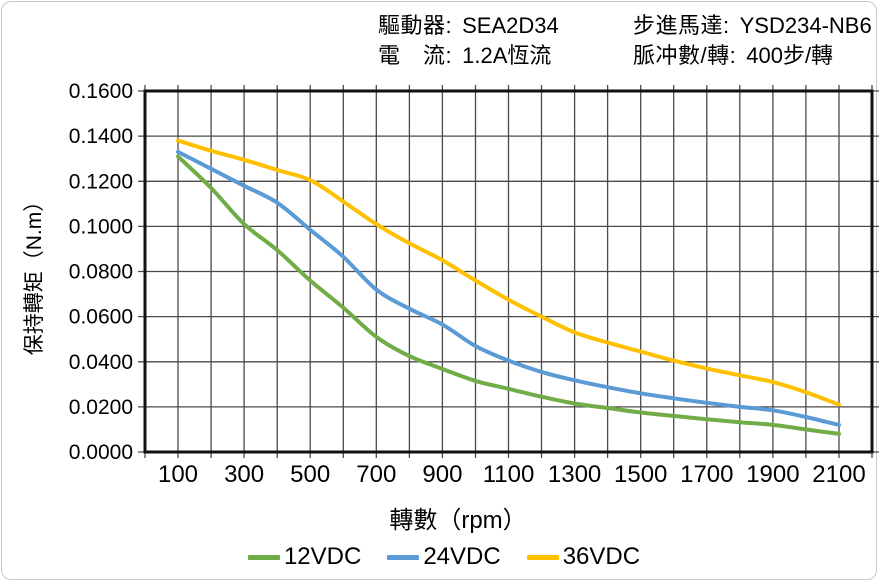  What do you see at coordinates (462, 556) in the screenshot?
I see `legend-label-24vdc: 24VDC` at bounding box center [462, 556].